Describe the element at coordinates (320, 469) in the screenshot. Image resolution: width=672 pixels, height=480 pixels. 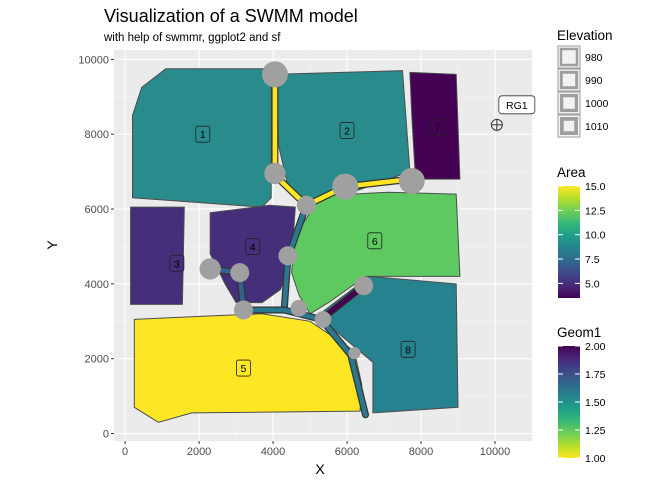
I see `x-axis-title: X` at that location.